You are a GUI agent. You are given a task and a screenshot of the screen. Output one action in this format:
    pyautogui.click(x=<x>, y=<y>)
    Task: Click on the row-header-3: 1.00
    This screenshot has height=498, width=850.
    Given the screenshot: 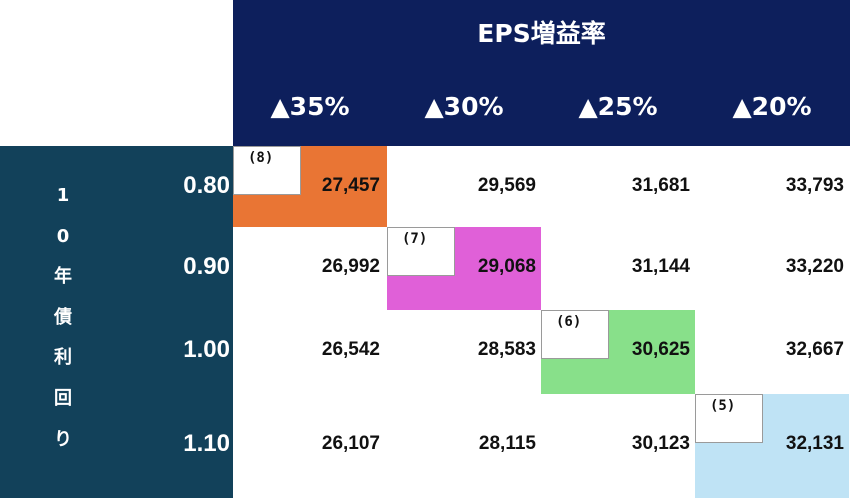 What is the action you would take?
    pyautogui.click(x=206, y=349)
    